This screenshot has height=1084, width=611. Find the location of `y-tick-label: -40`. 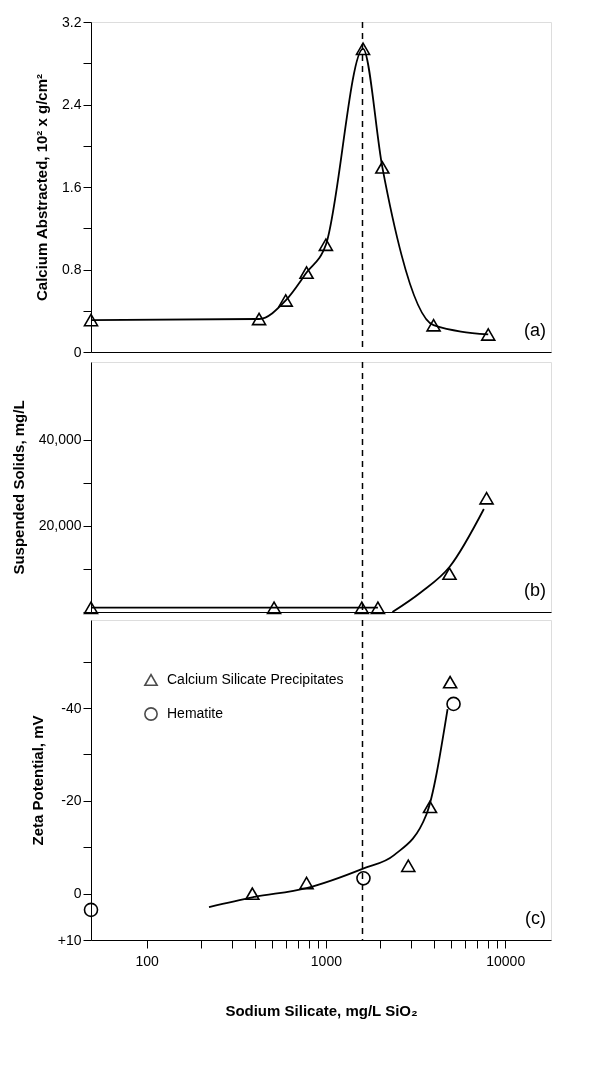

y-tick-label: -40 is located at coordinates (71, 707).